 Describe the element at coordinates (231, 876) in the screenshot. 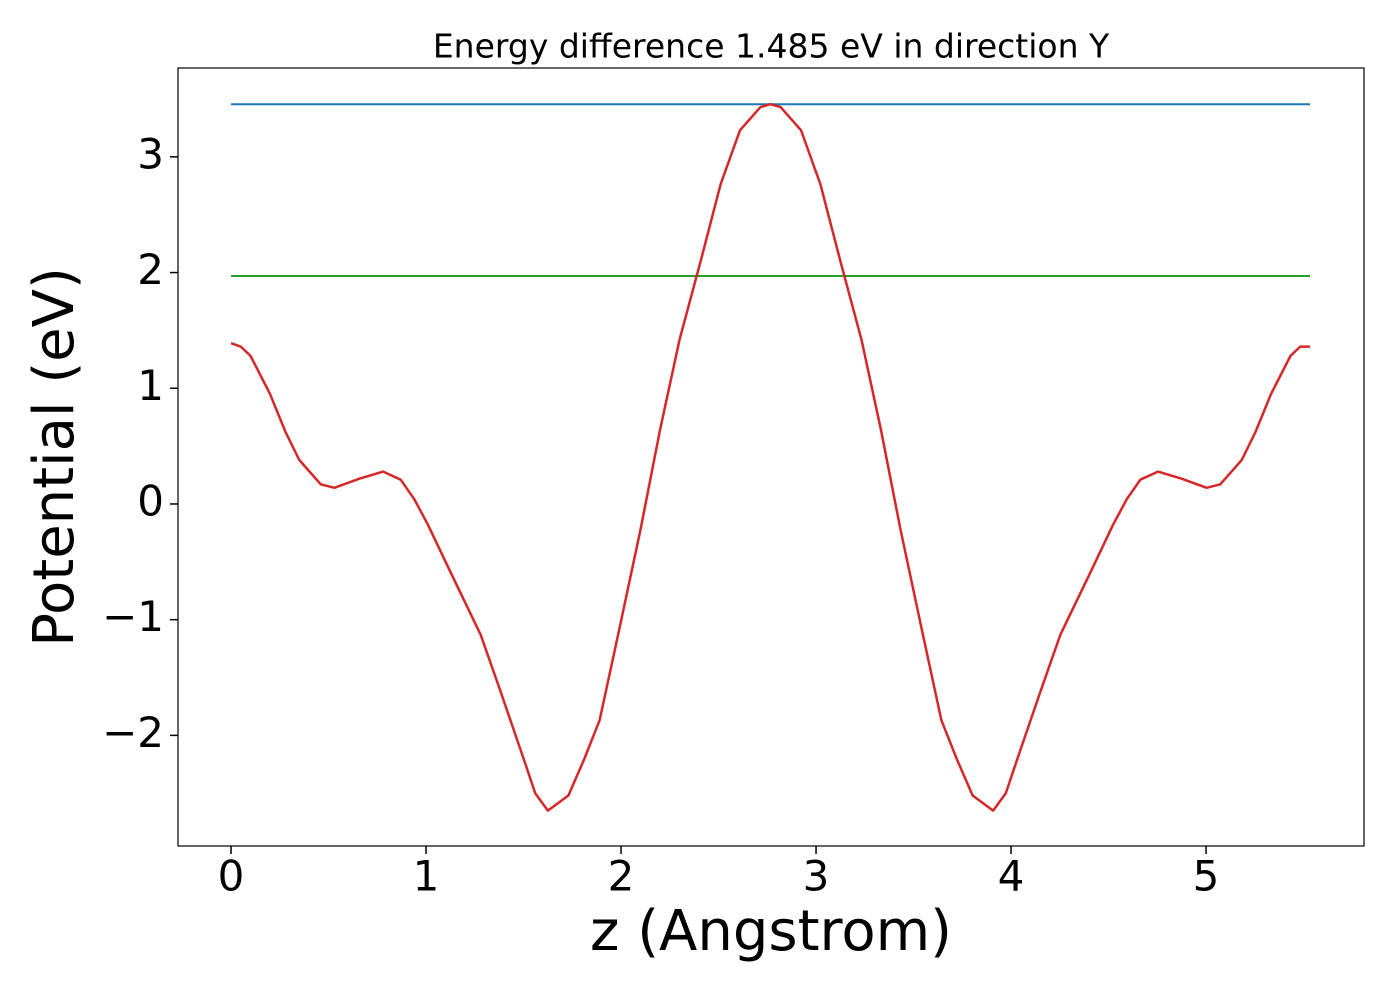

I see `x-tick-label: 0` at that location.